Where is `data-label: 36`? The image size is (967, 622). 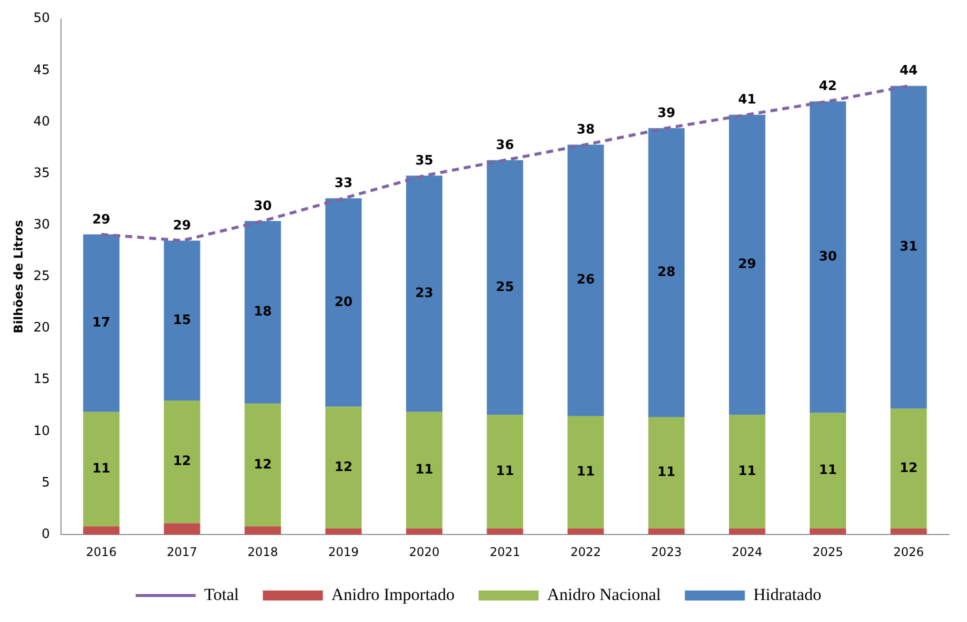 data-label: 36 is located at coordinates (505, 146).